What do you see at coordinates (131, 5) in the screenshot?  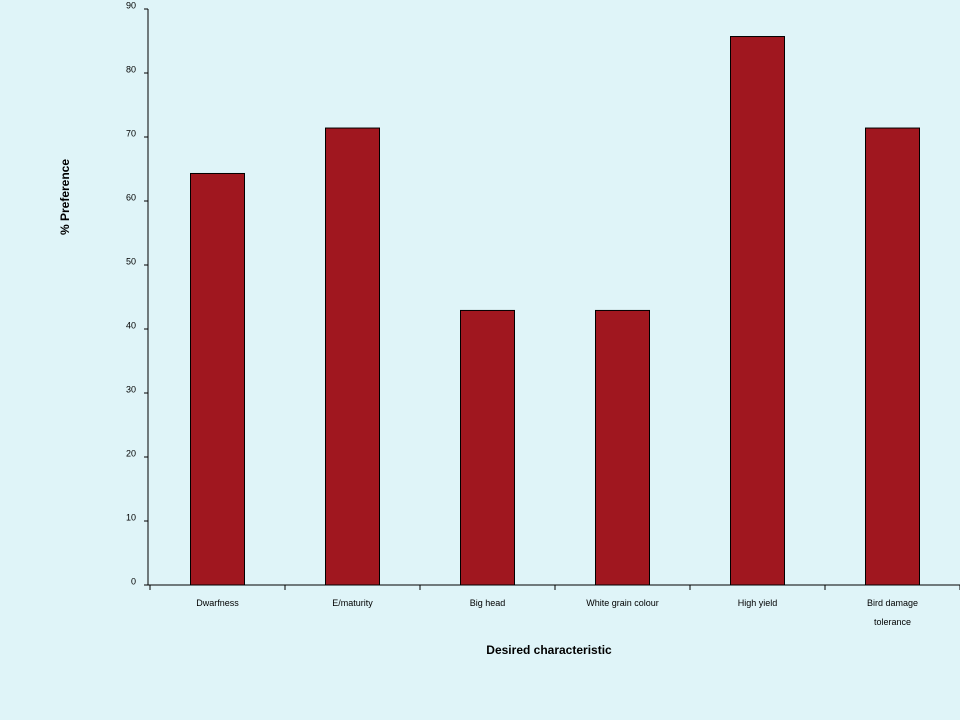 I see `y-tick-label: 90` at bounding box center [131, 5].